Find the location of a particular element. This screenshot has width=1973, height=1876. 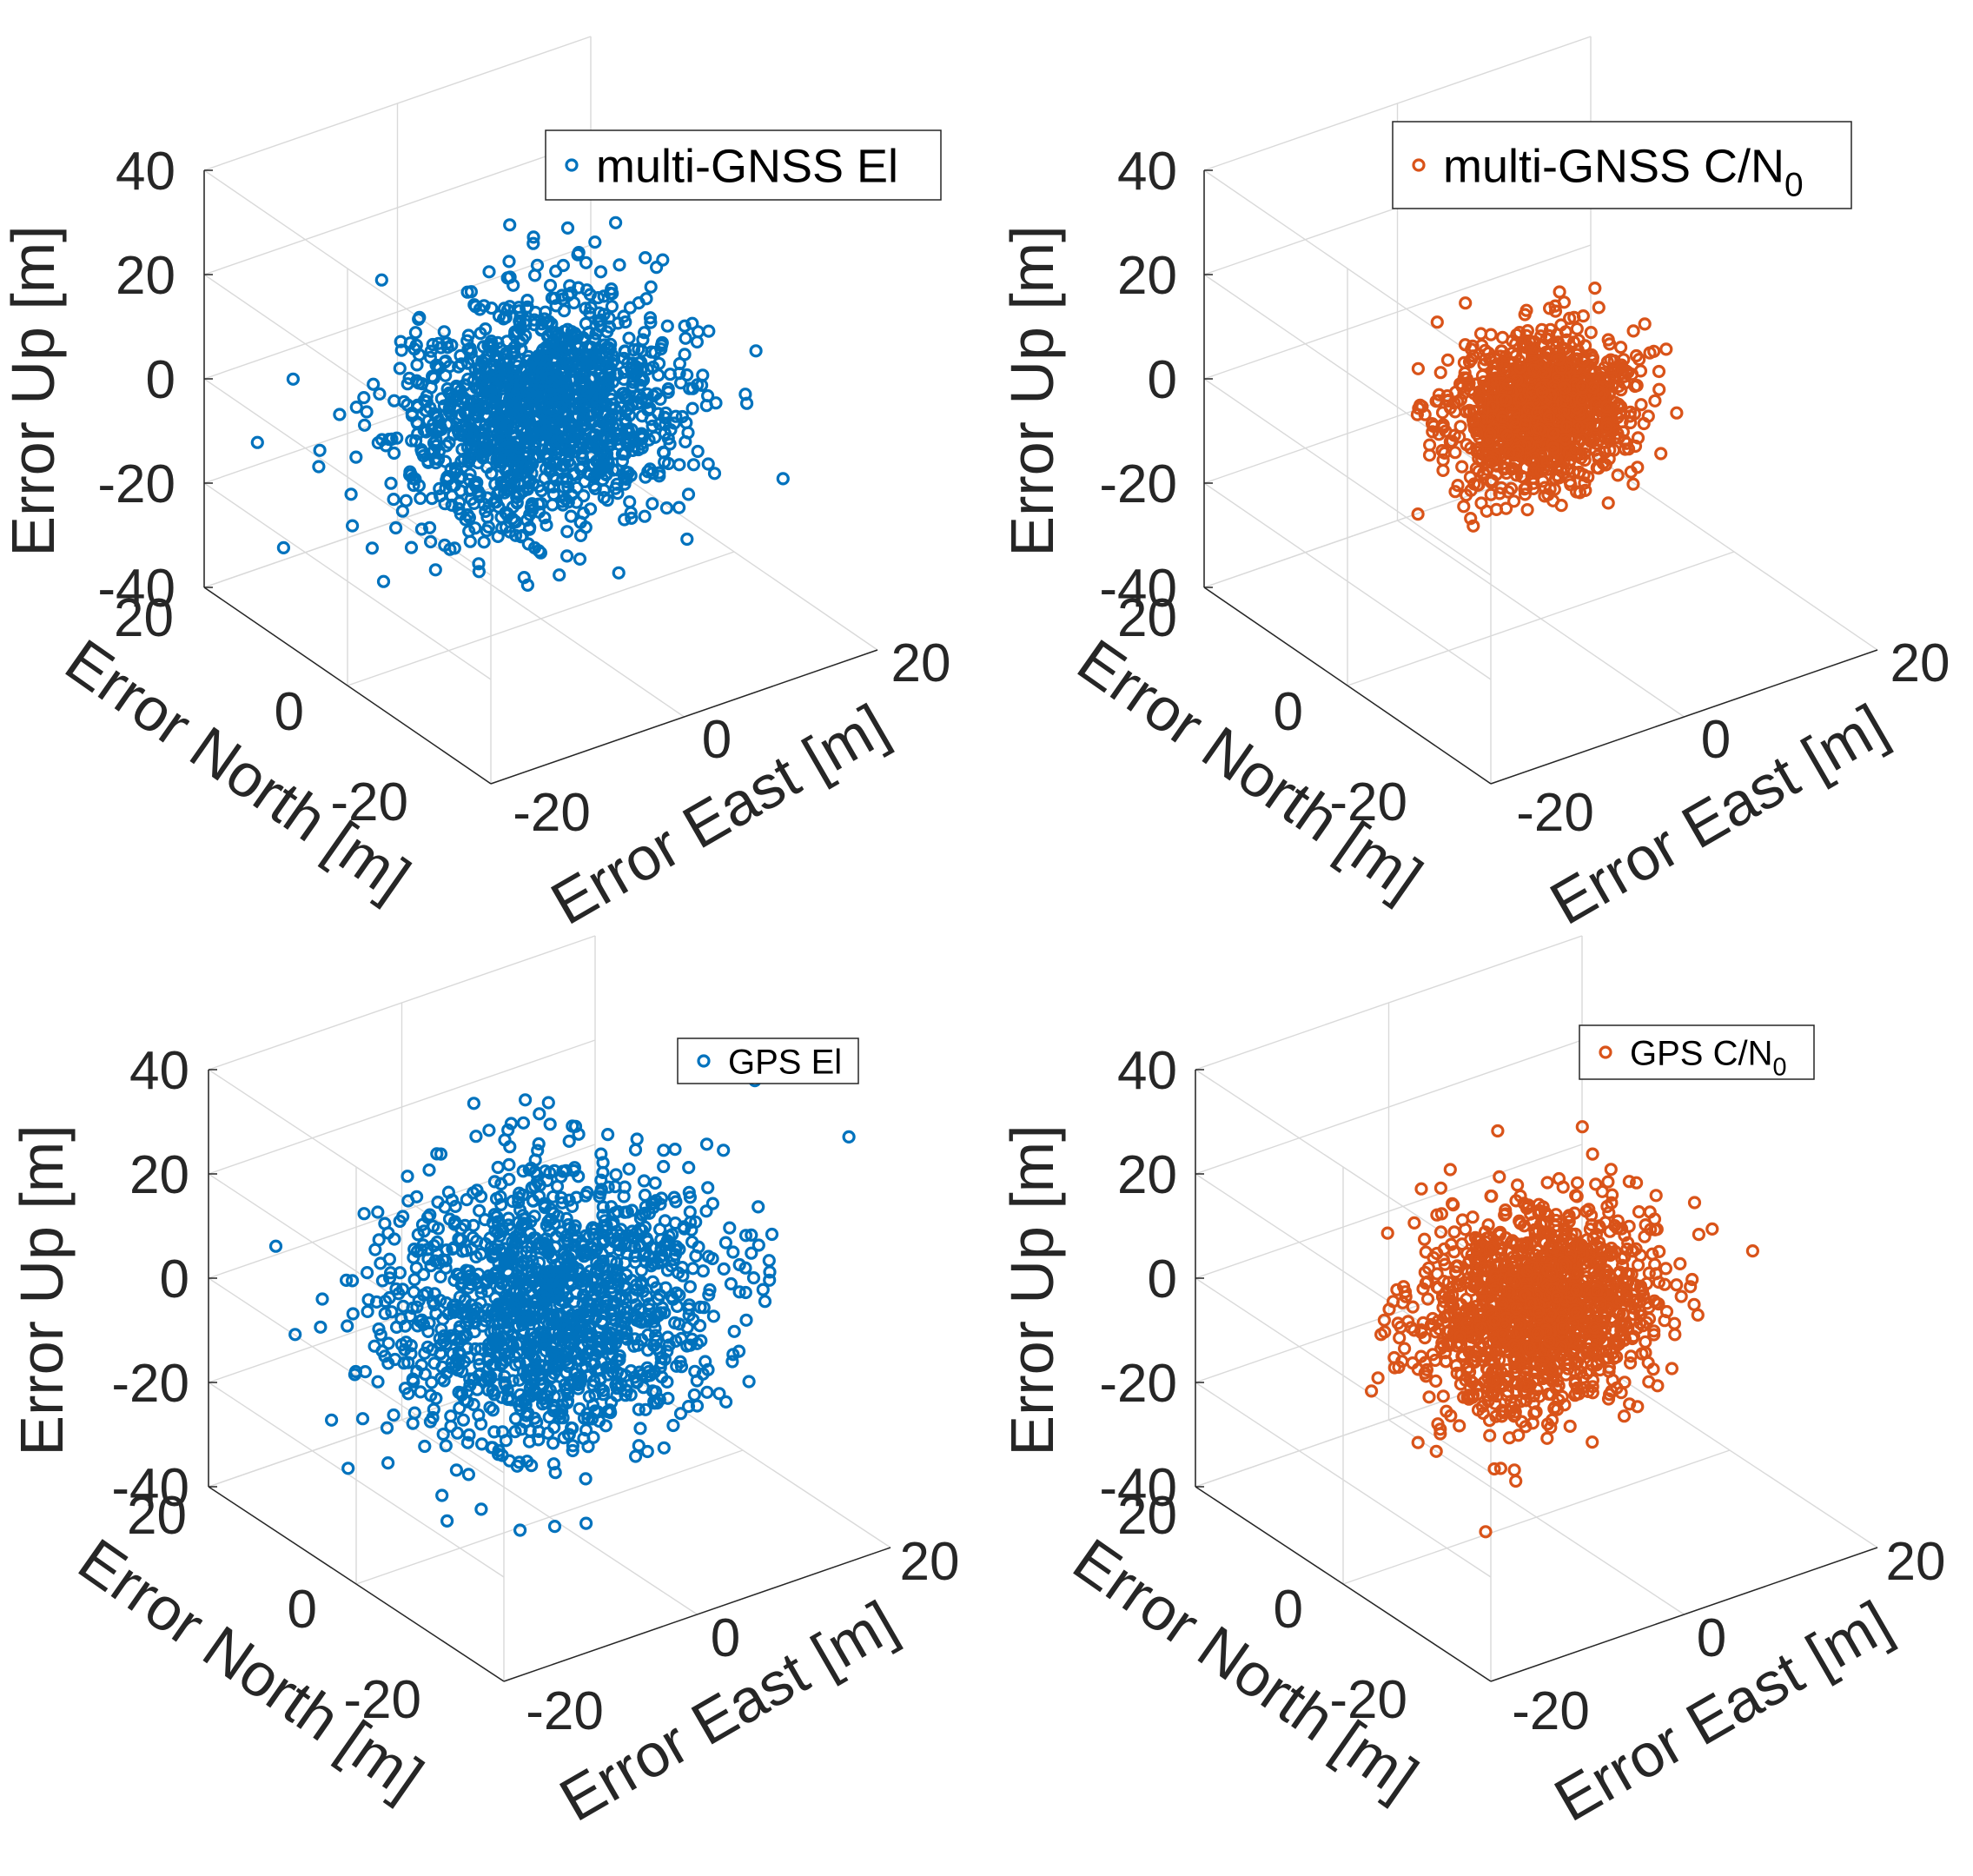

legend-entry: multi-GNSS El is located at coordinates (747, 166).